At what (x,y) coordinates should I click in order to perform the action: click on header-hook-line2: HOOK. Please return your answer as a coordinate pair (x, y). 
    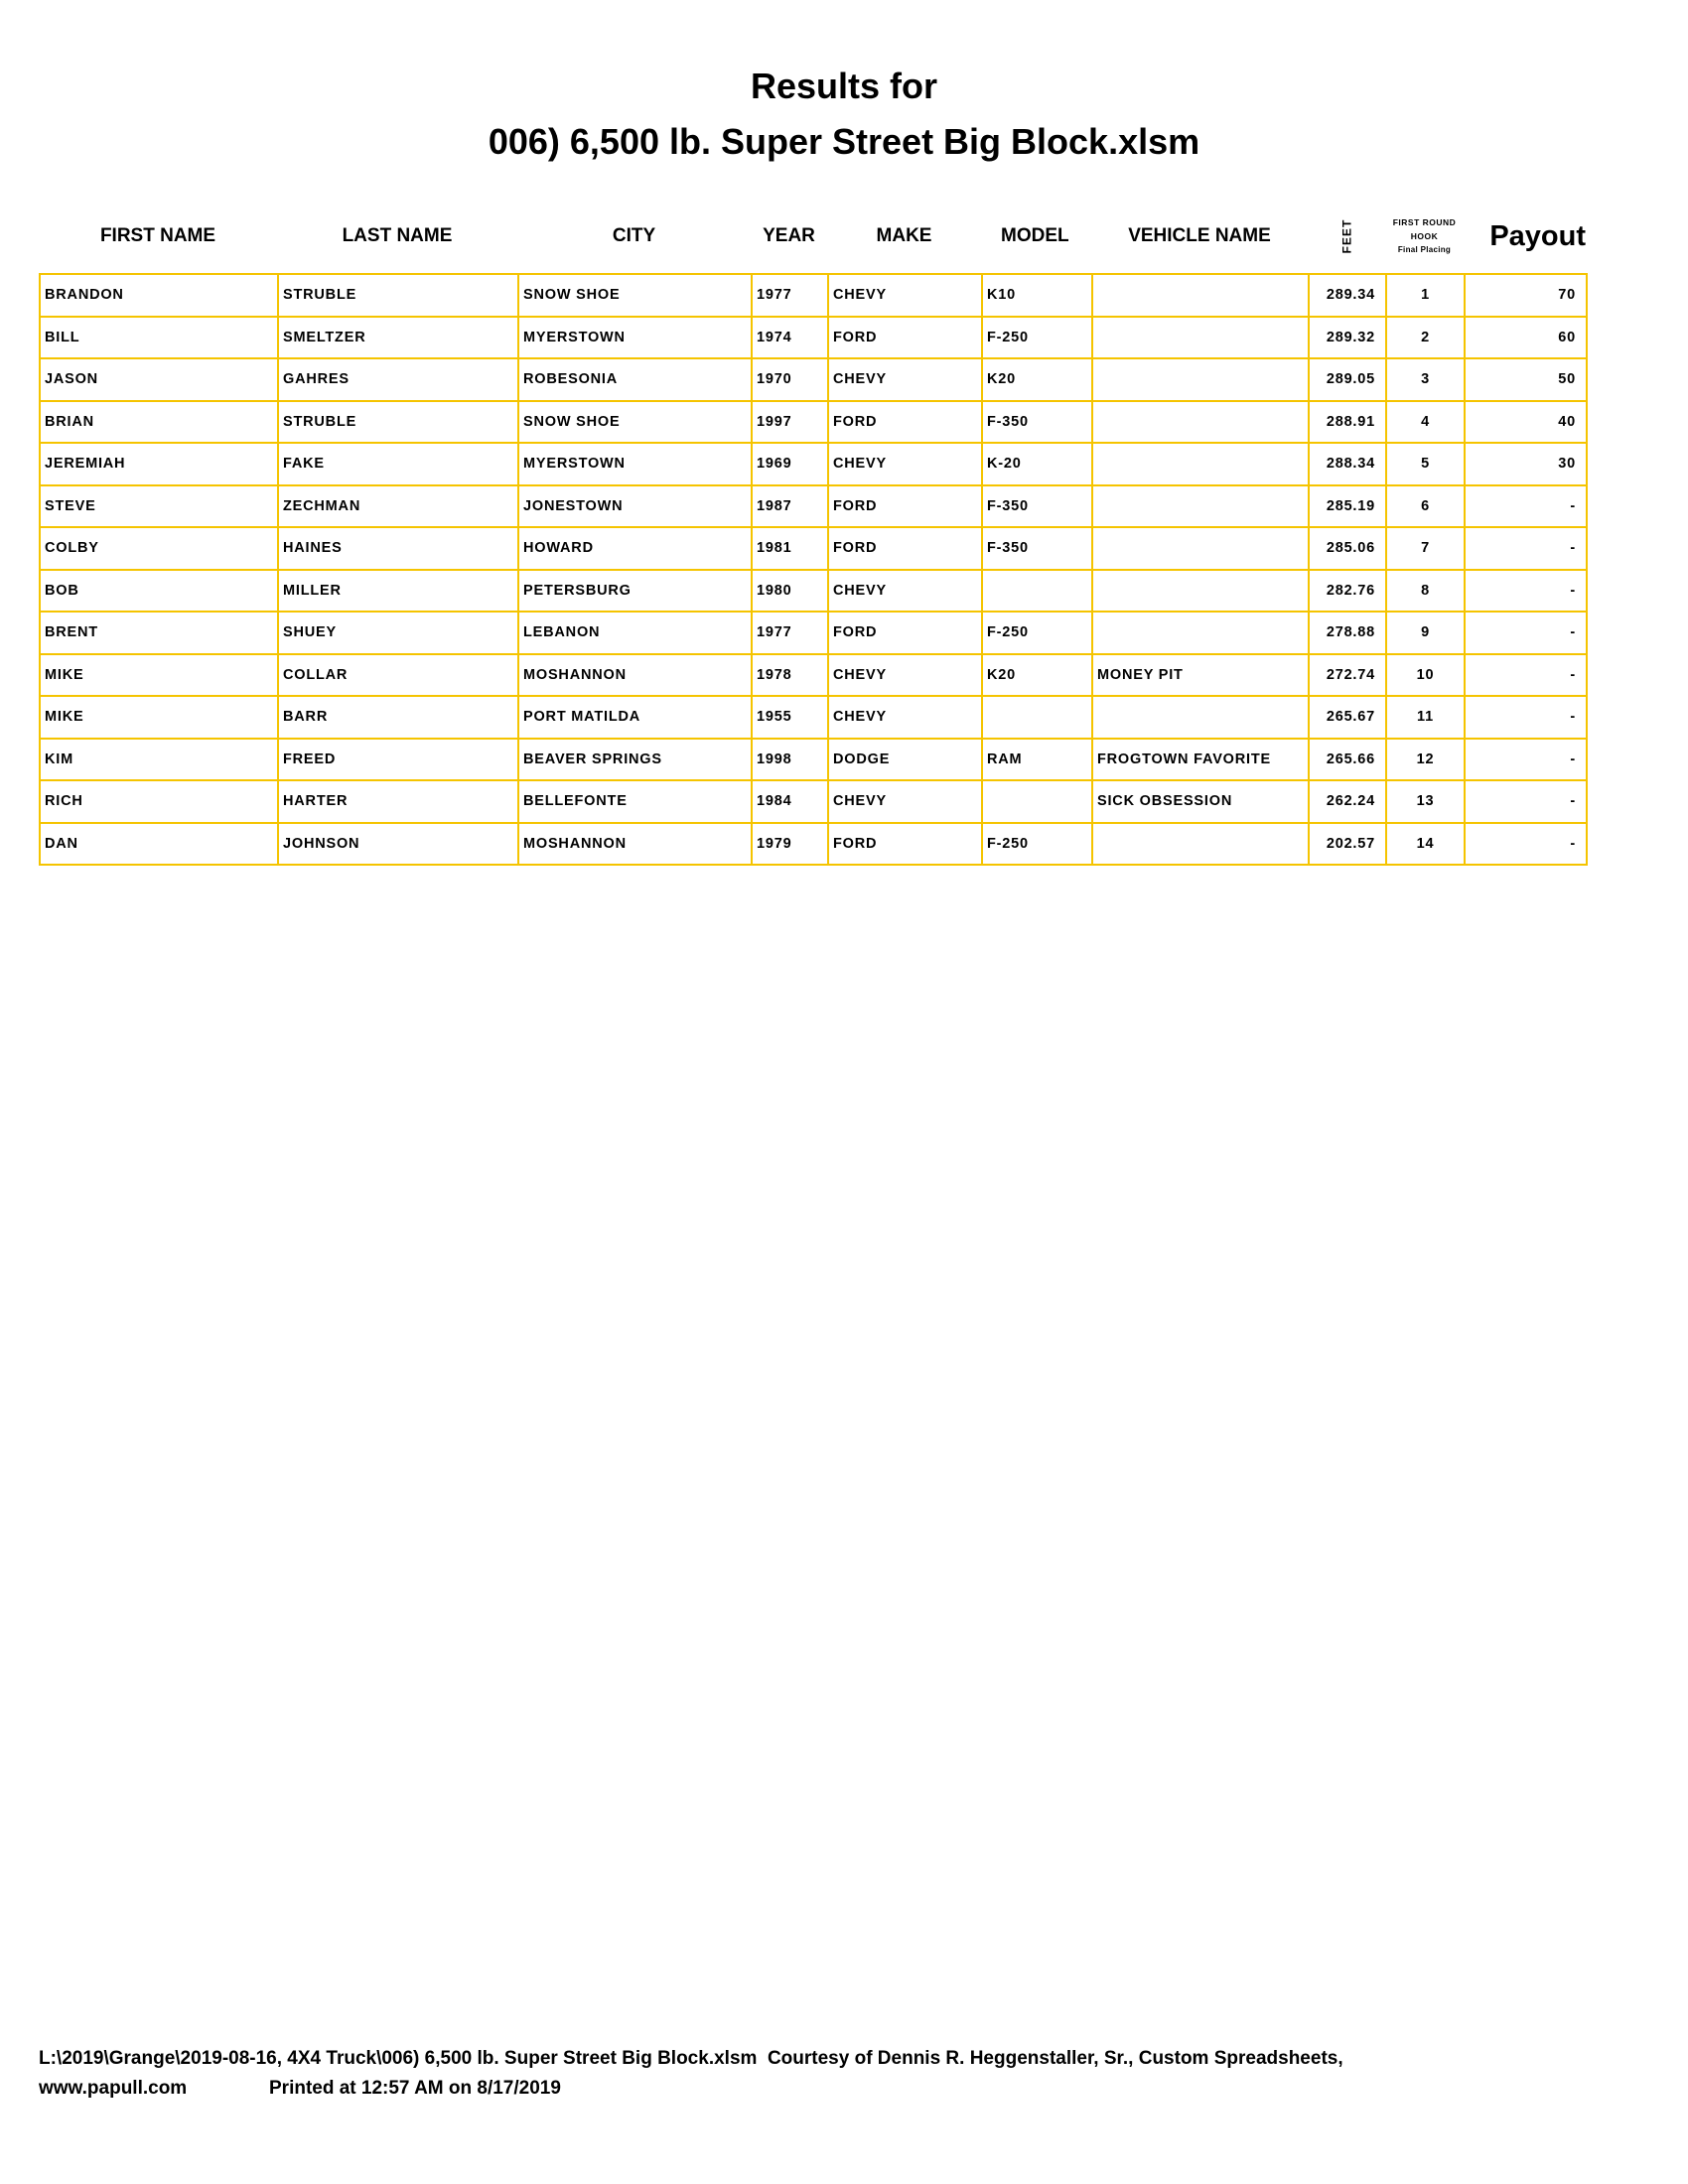
    Looking at the image, I should click on (1424, 236).